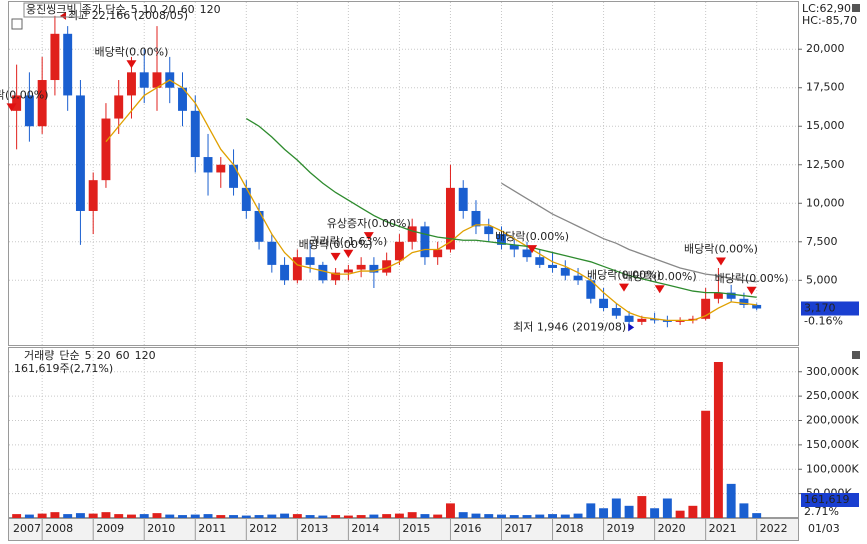 This screenshot has height=544, width=867. Describe the element at coordinates (128, 15) in the screenshot. I see `high-label: 최고 22,166 (2008/05)` at that location.